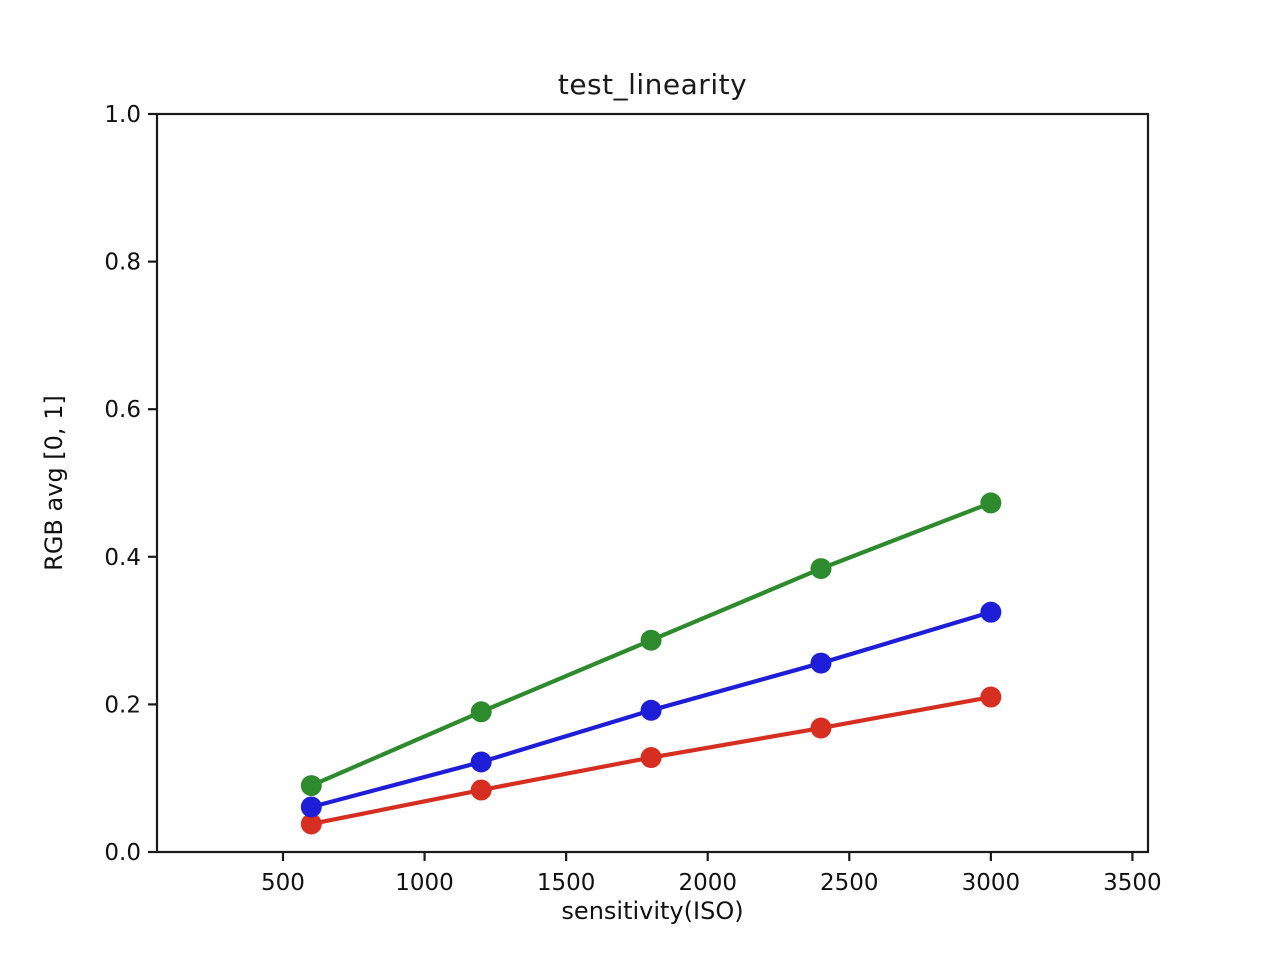 This screenshot has width=1270, height=954. What do you see at coordinates (652, 911) in the screenshot?
I see `x-axis-label: sensitivity(ISO)` at bounding box center [652, 911].